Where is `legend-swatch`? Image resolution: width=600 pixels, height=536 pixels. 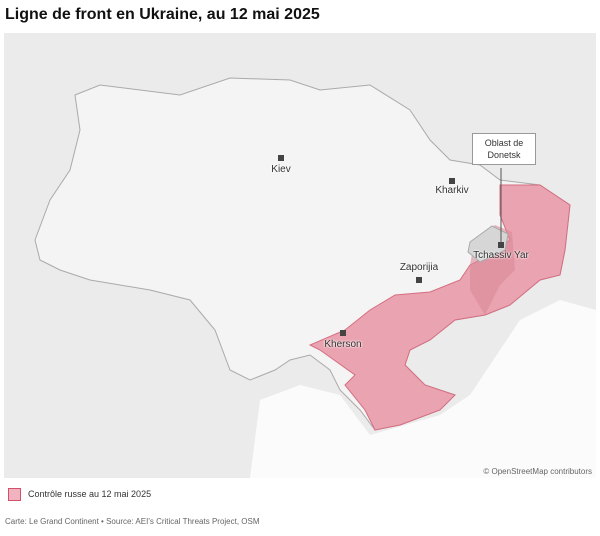 legend-swatch is located at coordinates (14, 494).